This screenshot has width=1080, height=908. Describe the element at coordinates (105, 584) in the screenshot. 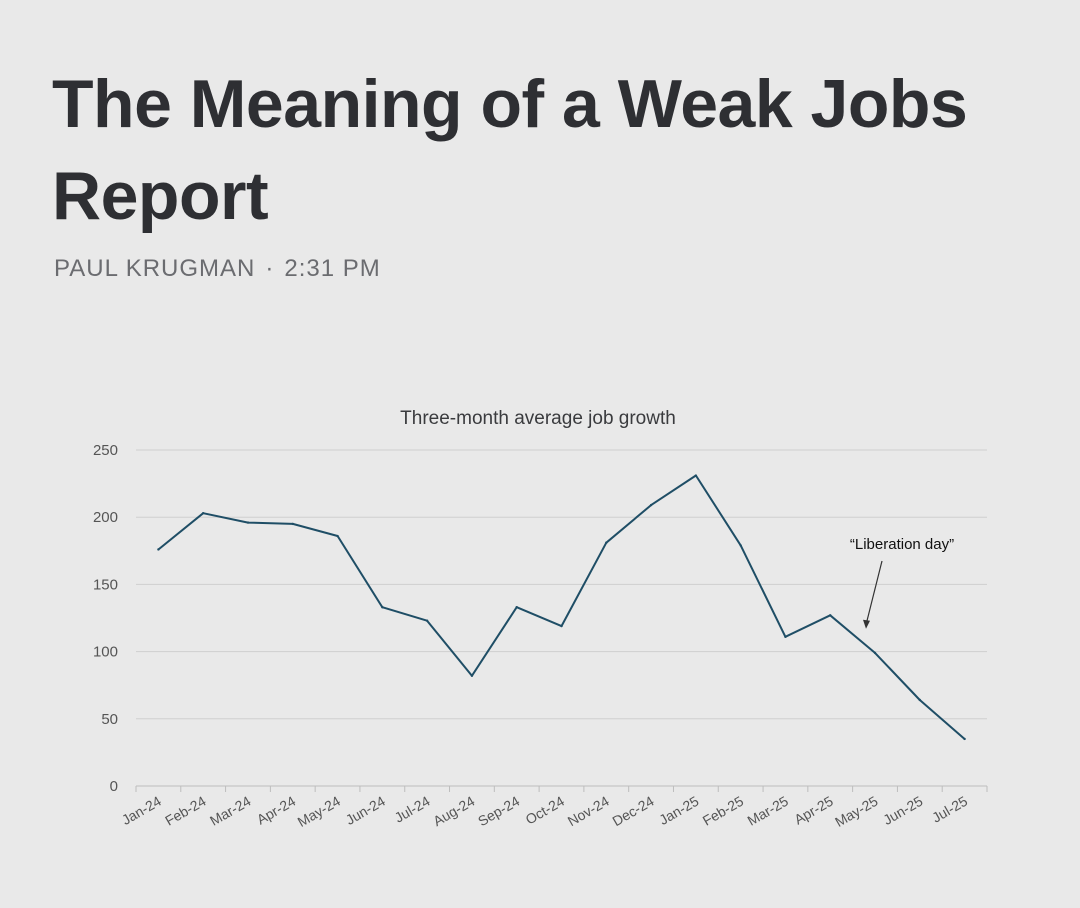

I see `y-tick-label: 150` at that location.